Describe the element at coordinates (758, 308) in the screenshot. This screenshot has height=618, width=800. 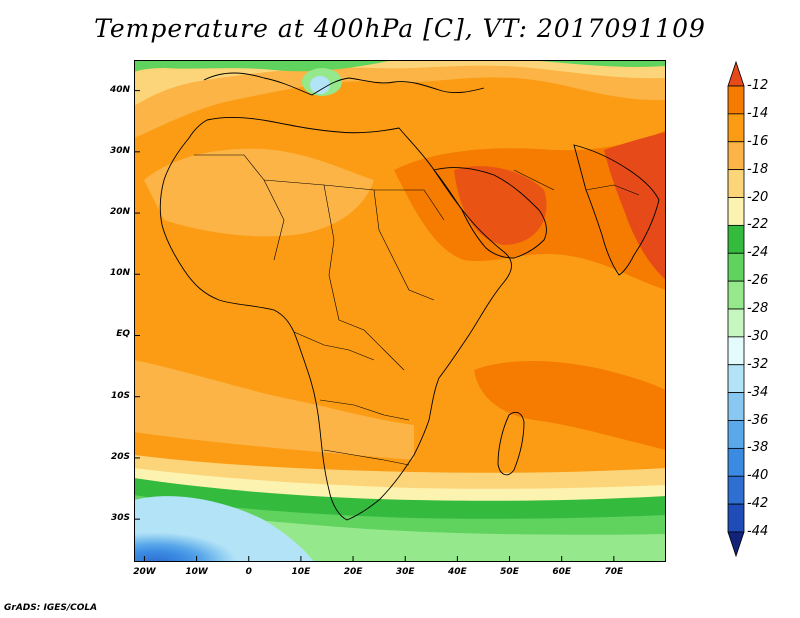
I see `colorbar-level-label: -28` at that location.